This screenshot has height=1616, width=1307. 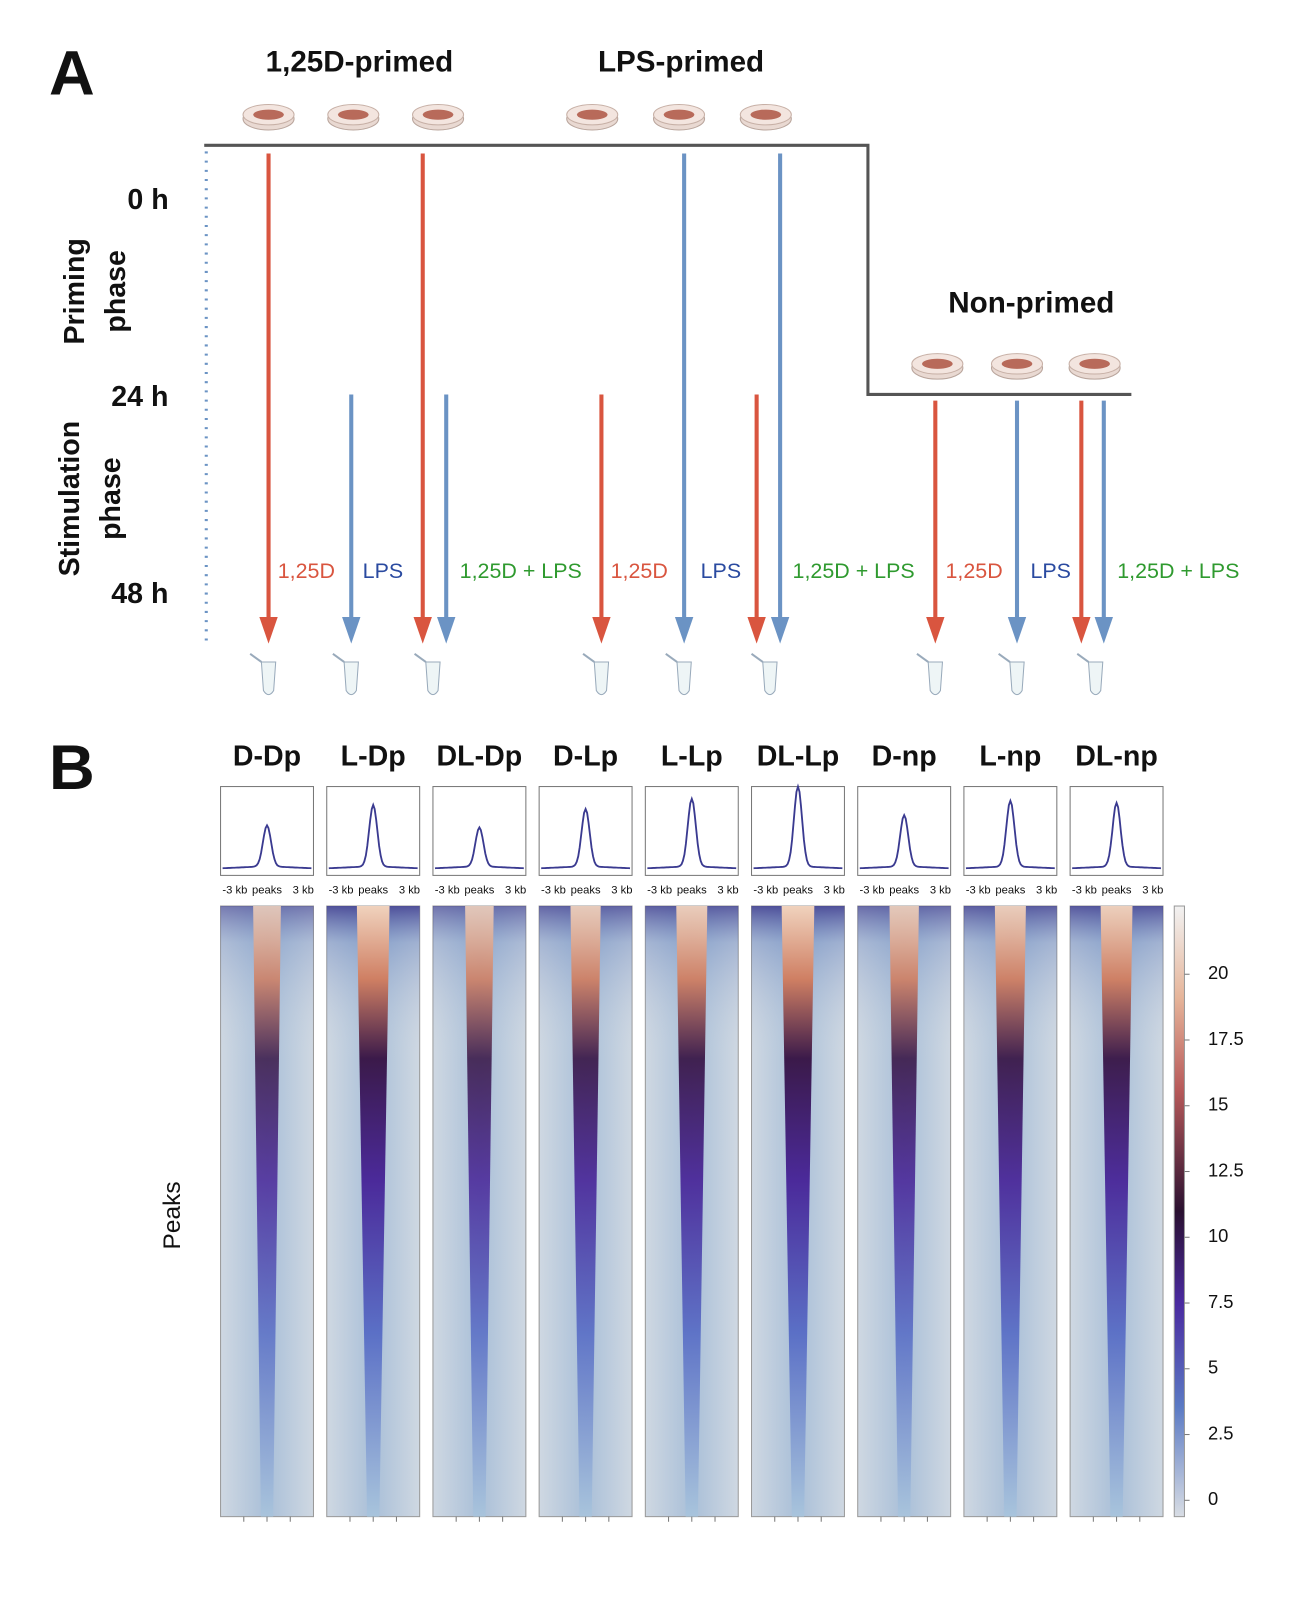 I want to click on group-label: LPS-primed, so click(x=681, y=61).